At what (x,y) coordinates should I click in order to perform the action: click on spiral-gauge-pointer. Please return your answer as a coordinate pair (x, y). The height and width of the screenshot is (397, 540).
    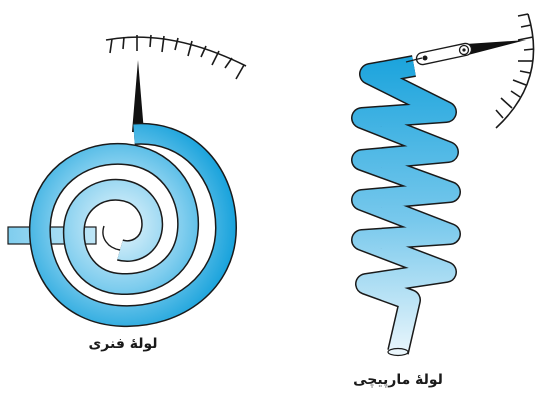
    Looking at the image, I should click on (138, 96).